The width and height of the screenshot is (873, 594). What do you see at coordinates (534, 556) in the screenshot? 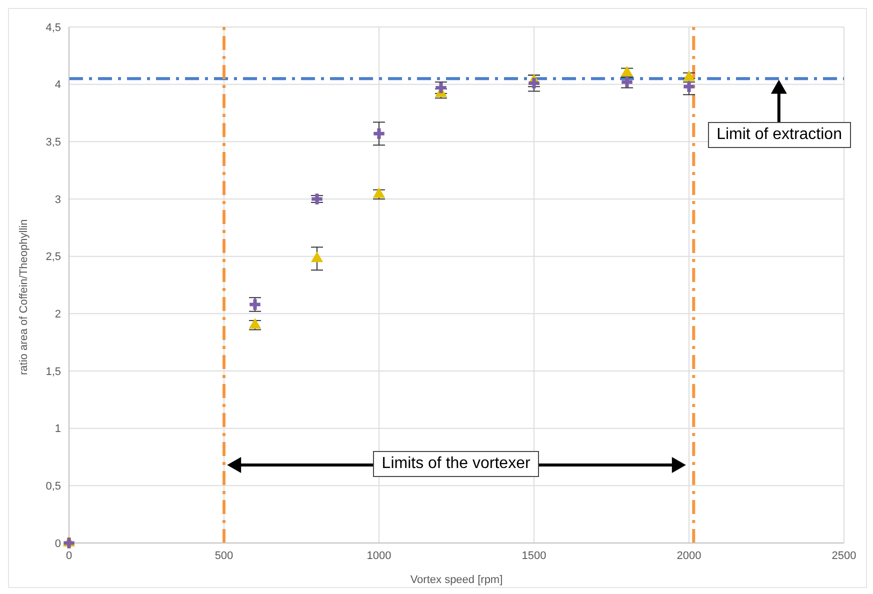
I see `x-tick-label: 1500` at bounding box center [534, 556].